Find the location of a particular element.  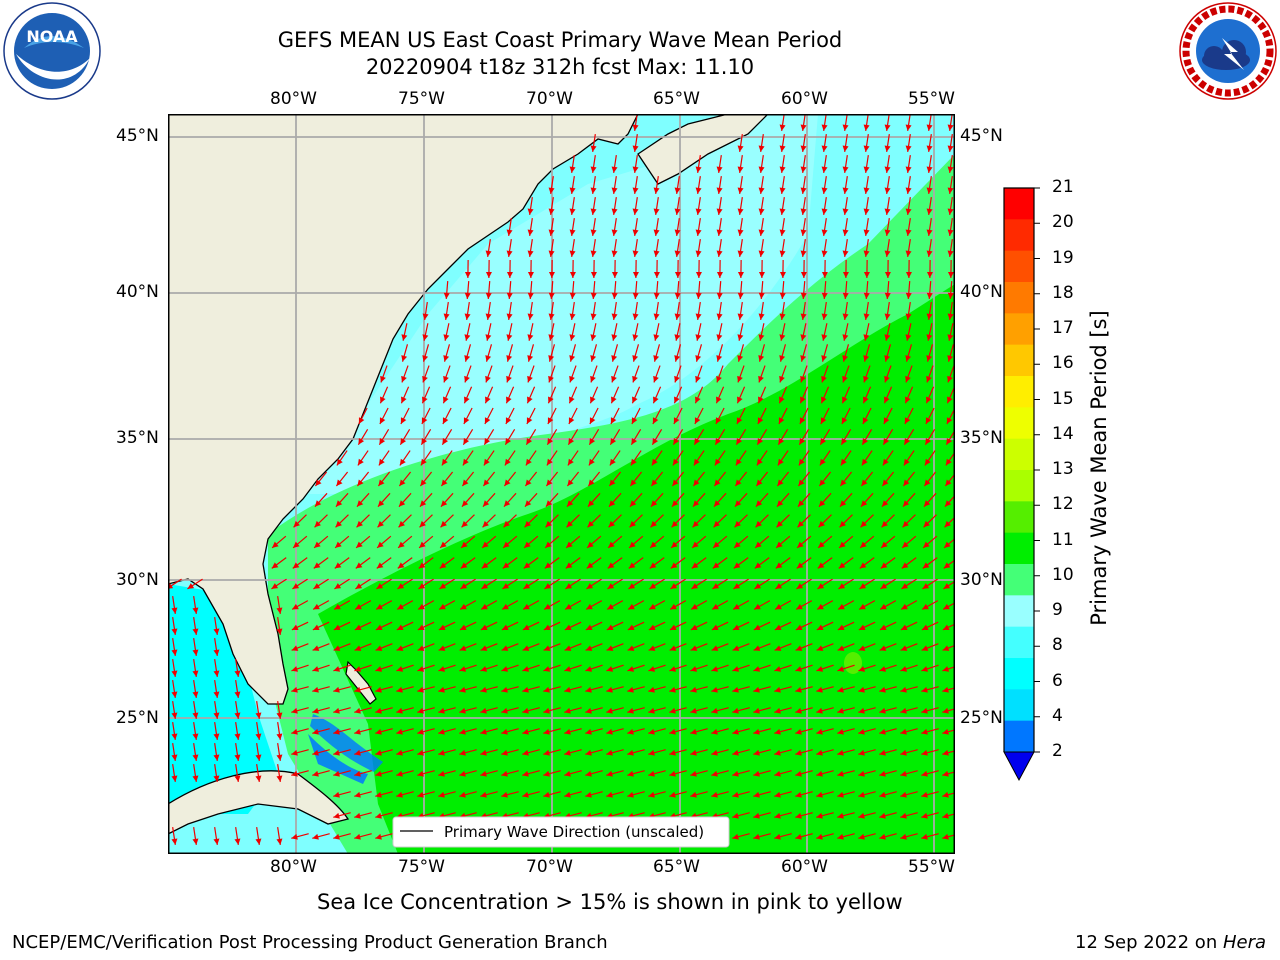

colorbar is located at coordinates (1021, 484).